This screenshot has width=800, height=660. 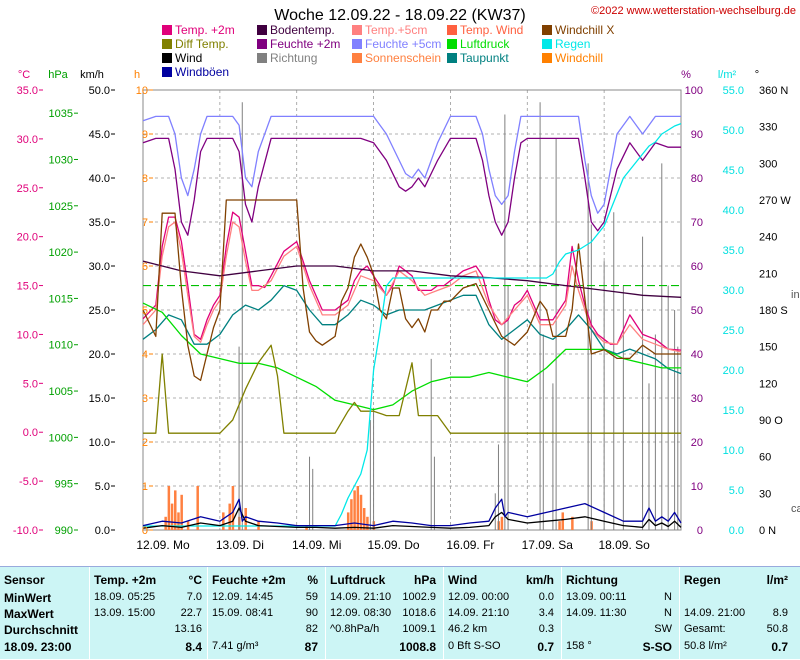 I want to click on wind-header: Wind, so click(x=463, y=580).